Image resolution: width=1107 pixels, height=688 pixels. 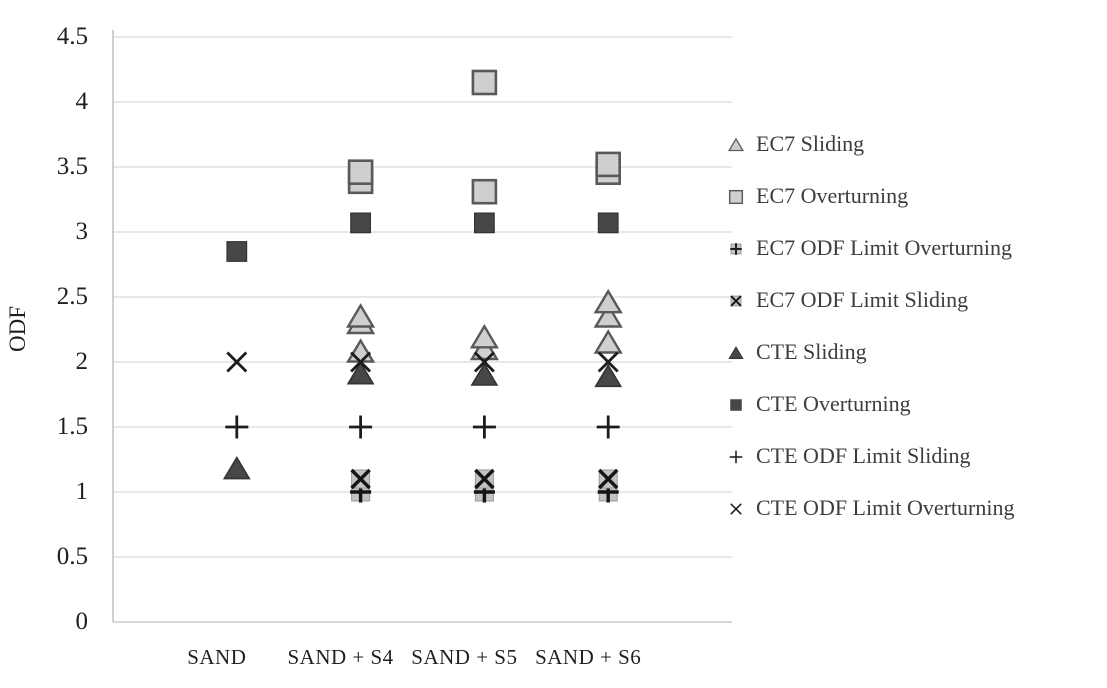 I want to click on triangle-dark-legend-glyph, so click(x=736, y=352).